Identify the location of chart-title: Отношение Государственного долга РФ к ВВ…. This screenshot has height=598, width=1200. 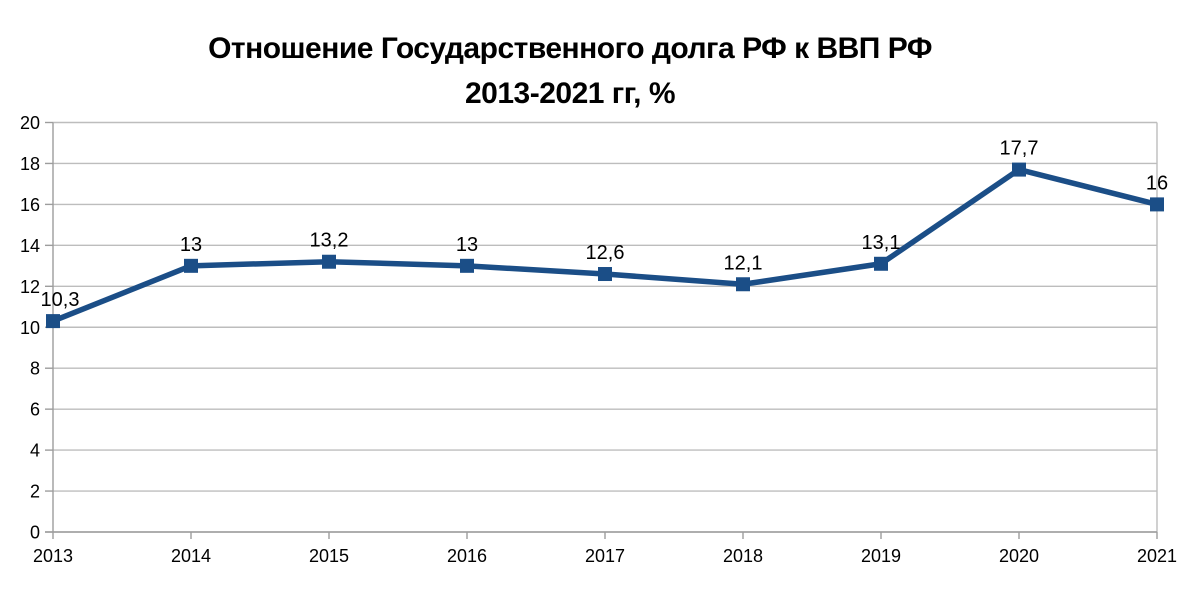
(570, 71).